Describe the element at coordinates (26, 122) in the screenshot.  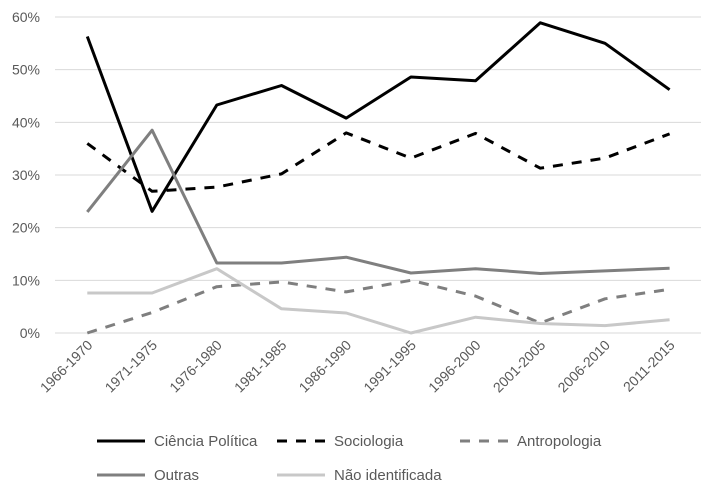
I see `y-tick-label: 40%` at that location.